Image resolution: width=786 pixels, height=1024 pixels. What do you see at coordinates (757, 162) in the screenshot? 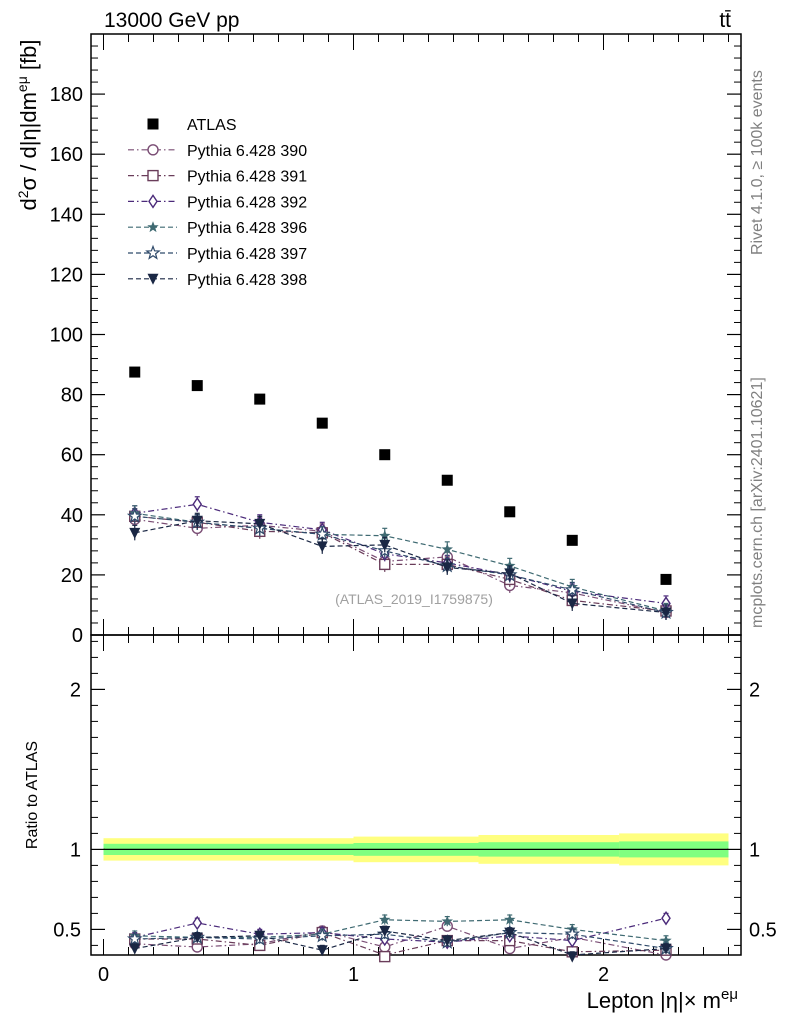
I see `rivet-label: Rivet 4.1.0, ≥ 100k events` at bounding box center [757, 162].